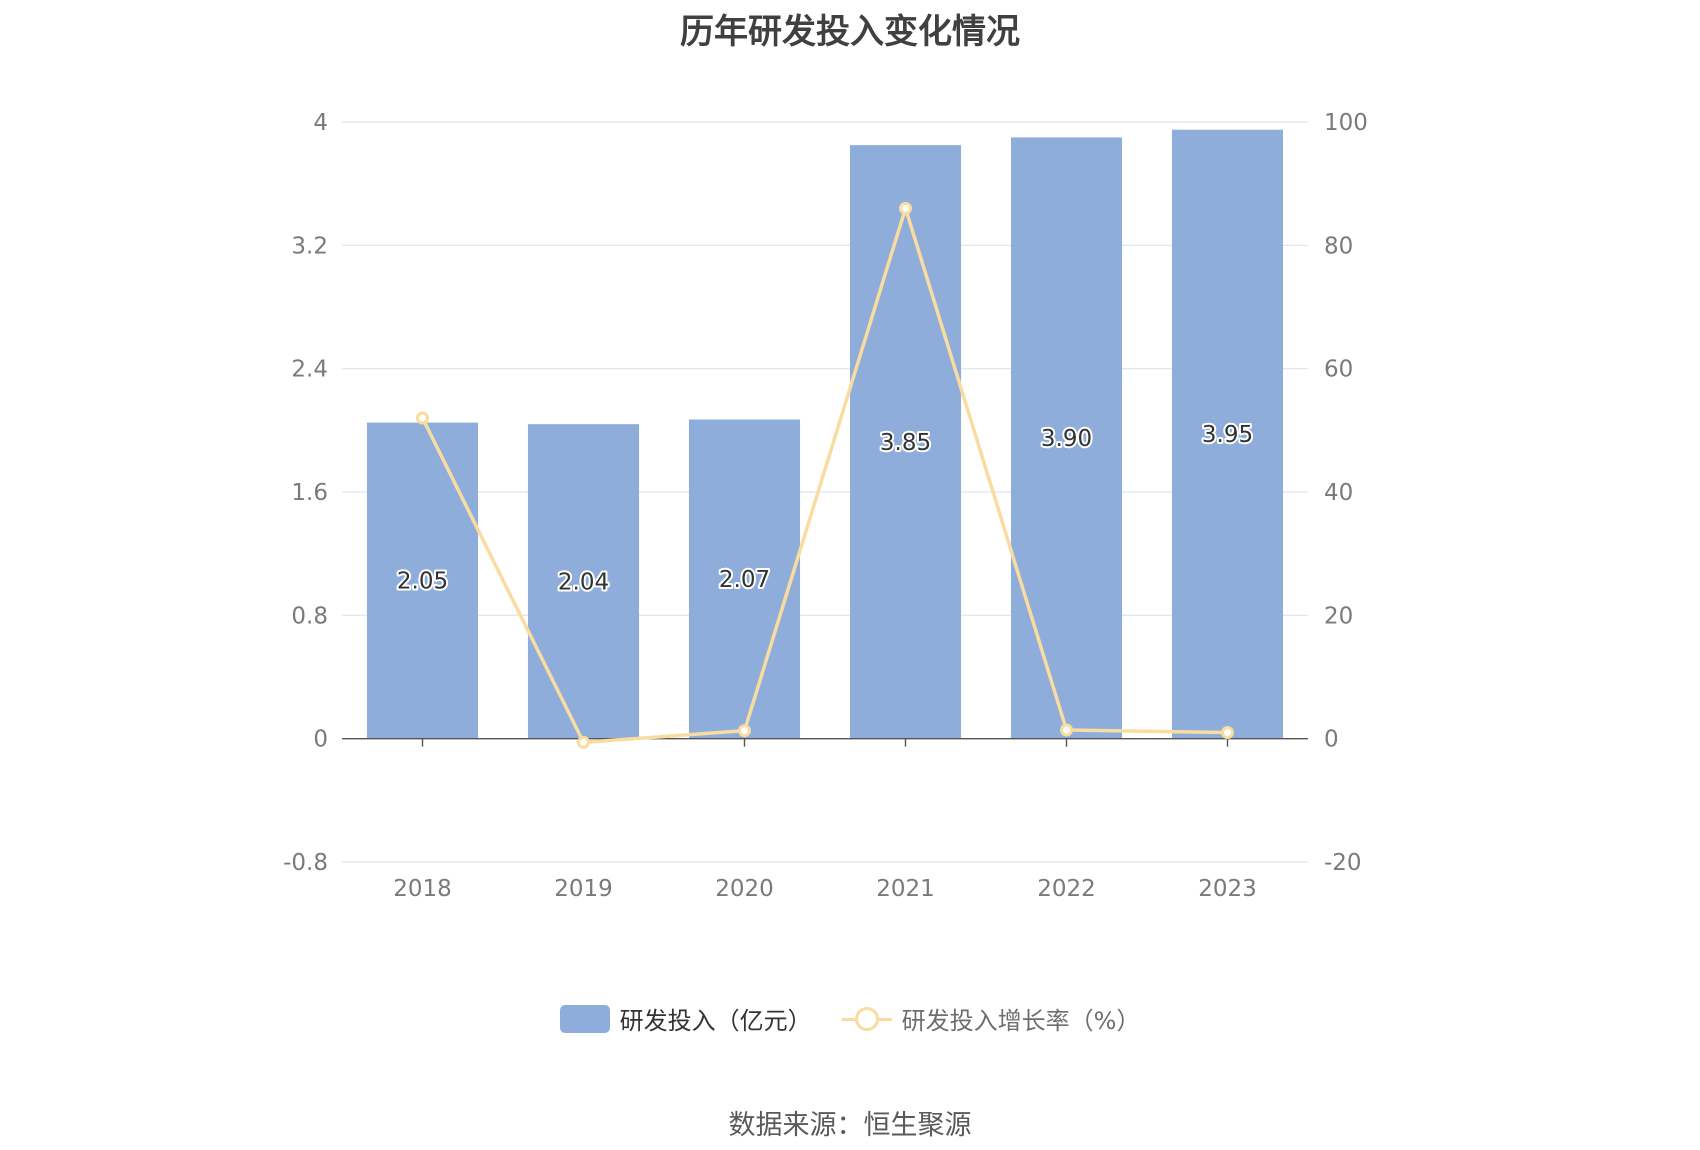 This screenshot has height=1150, width=1700. What do you see at coordinates (850, 1125) in the screenshot?
I see `data-source-note: 数据来源：恒生聚源` at bounding box center [850, 1125].